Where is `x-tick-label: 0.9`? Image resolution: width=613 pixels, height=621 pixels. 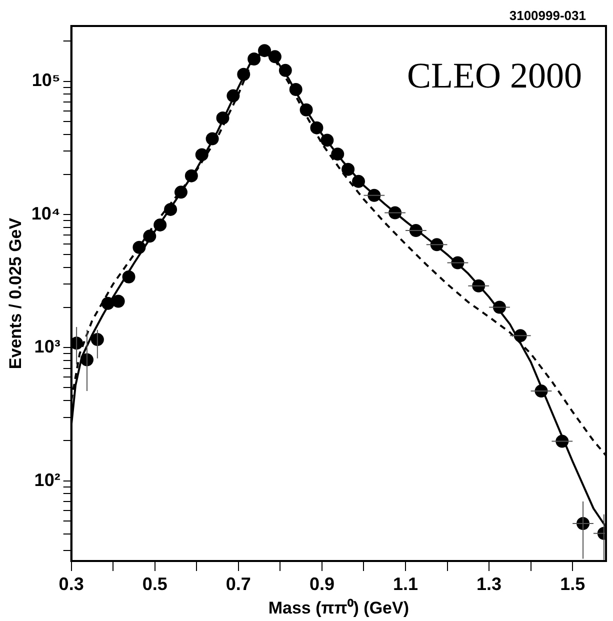 x-tick-label: 0.9 is located at coordinates (321, 584).